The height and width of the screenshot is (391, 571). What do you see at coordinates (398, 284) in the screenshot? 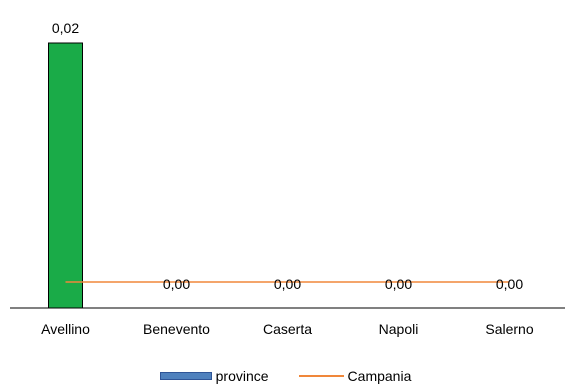
I see `value-label-napoli: 0,00` at bounding box center [398, 284].